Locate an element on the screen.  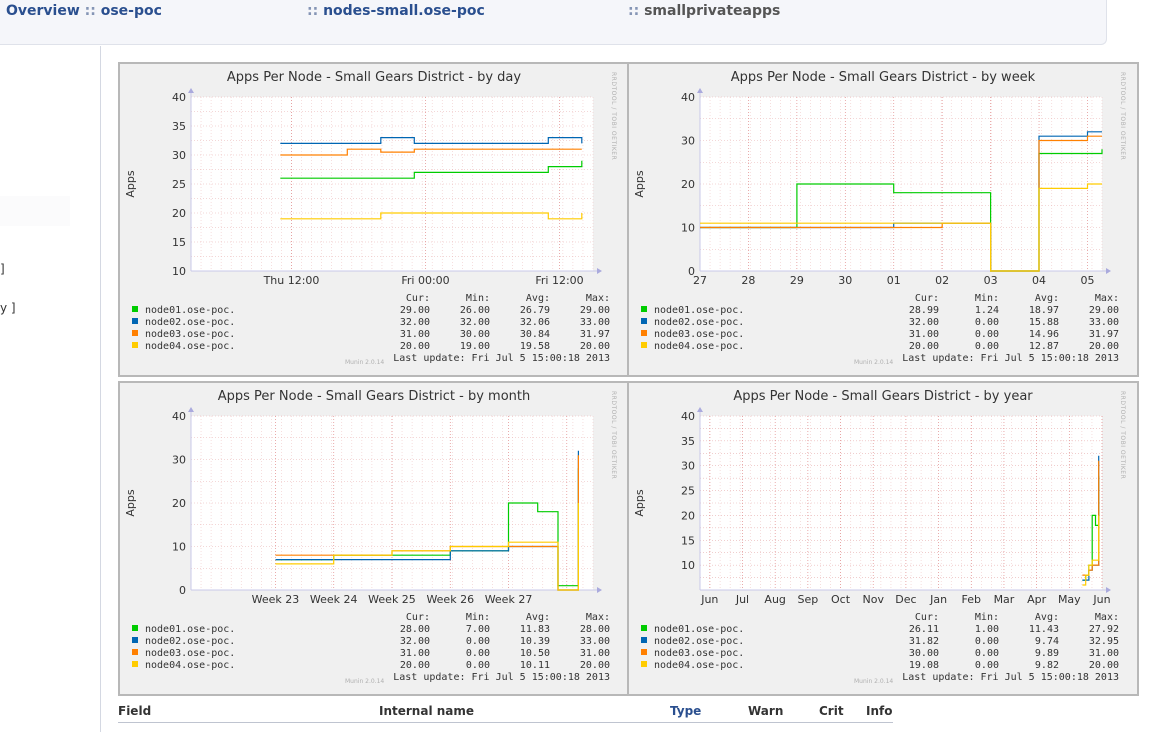
col-info: Info is located at coordinates (879, 711).